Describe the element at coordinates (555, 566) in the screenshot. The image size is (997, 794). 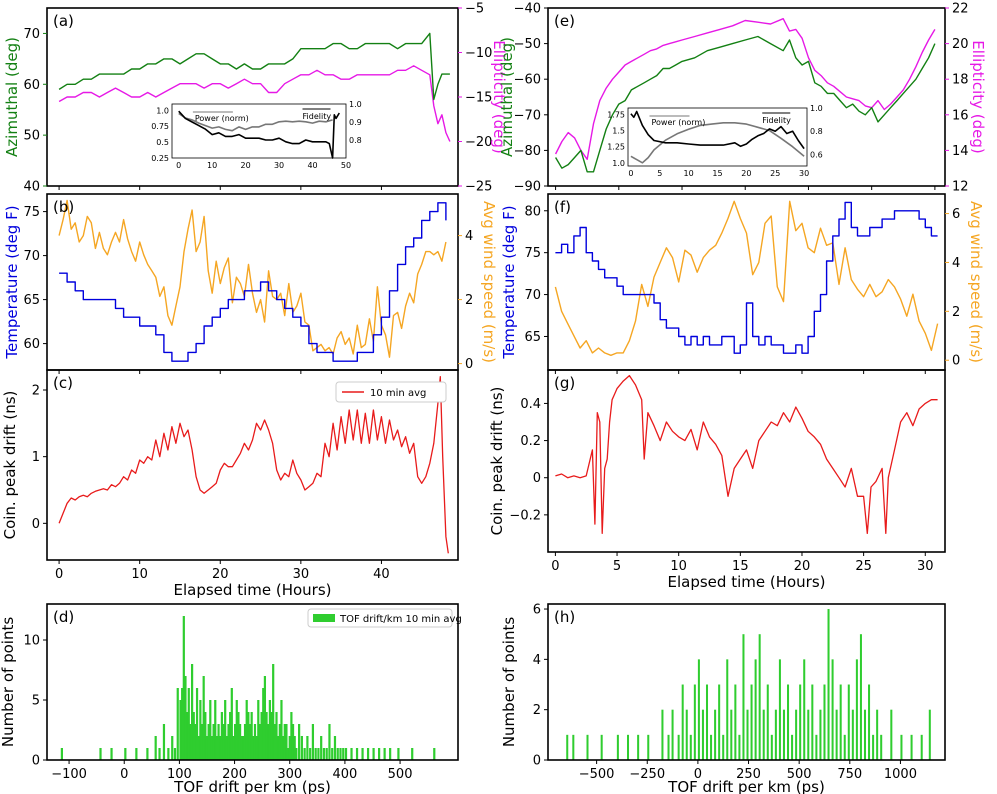
I see `x-tick-label: 0` at that location.